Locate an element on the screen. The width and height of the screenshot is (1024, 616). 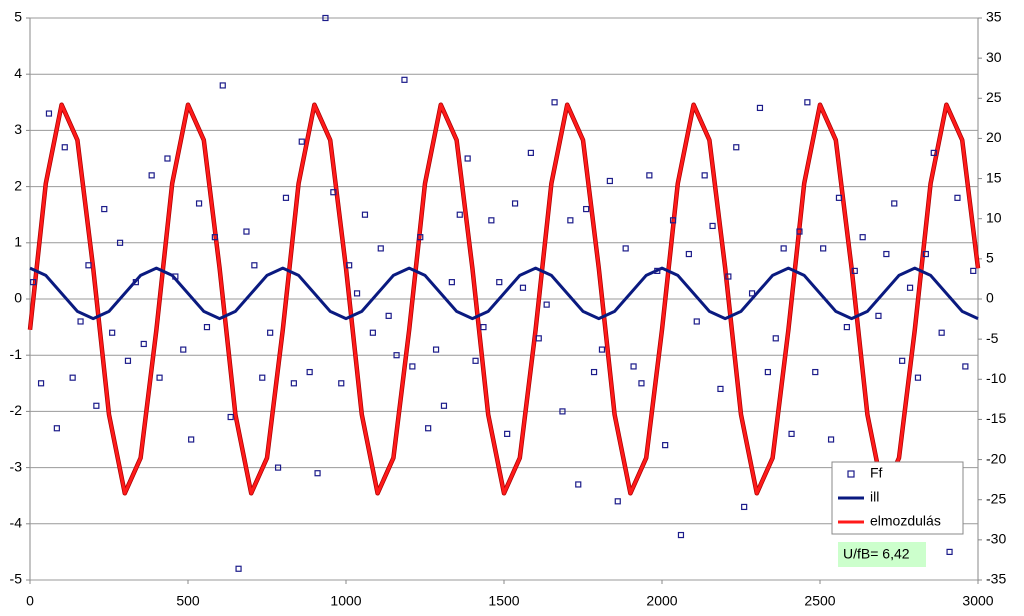
y2-tick-label: -20 is located at coordinates (996, 458).